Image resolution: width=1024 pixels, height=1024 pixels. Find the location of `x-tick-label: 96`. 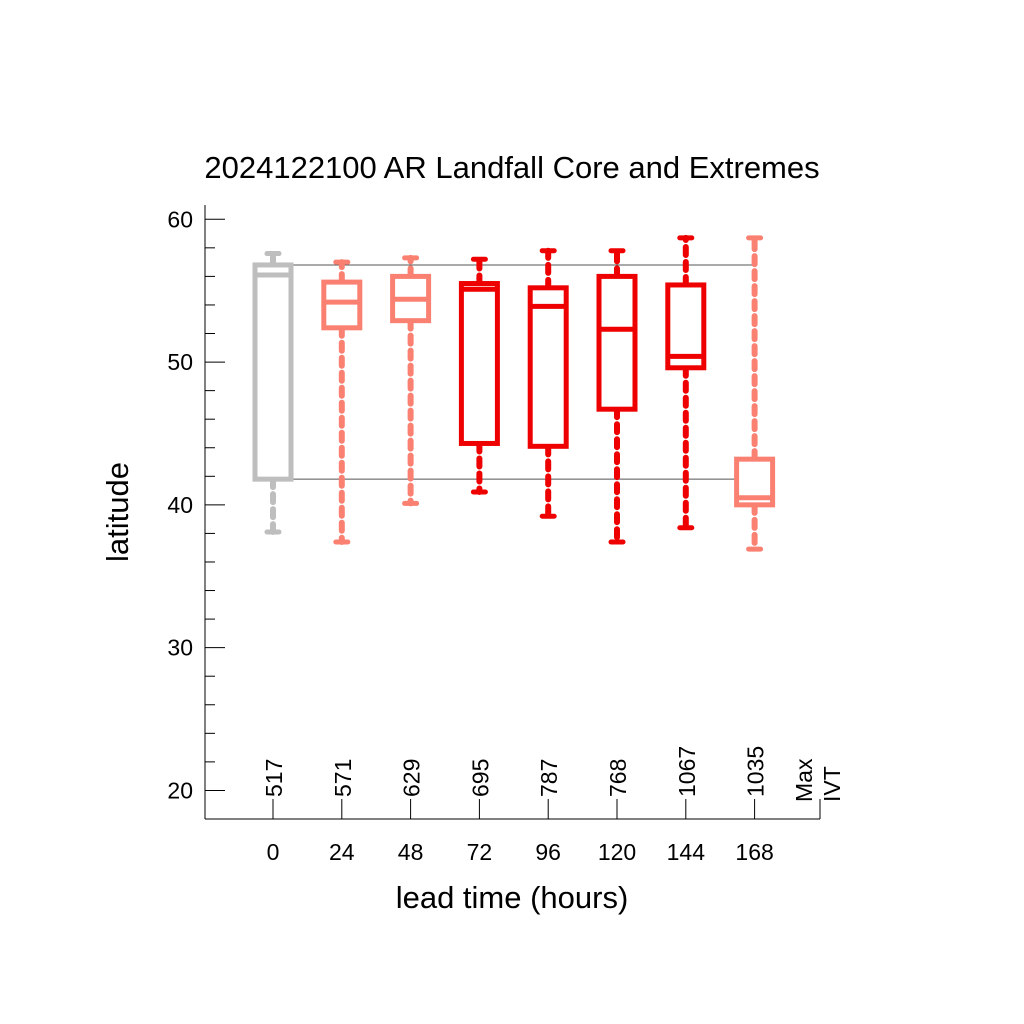

x-tick-label: 96 is located at coordinates (548, 852).